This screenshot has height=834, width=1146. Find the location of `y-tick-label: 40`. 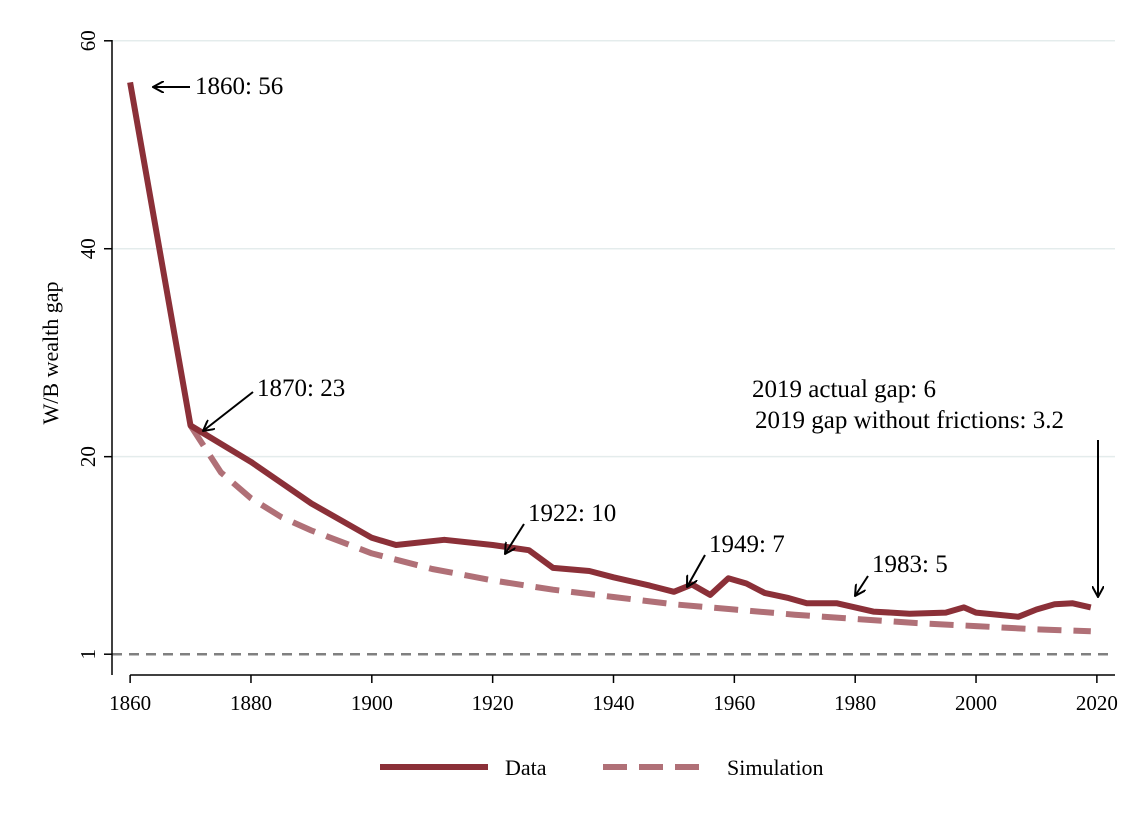

y-tick-label: 40 is located at coordinates (88, 248).